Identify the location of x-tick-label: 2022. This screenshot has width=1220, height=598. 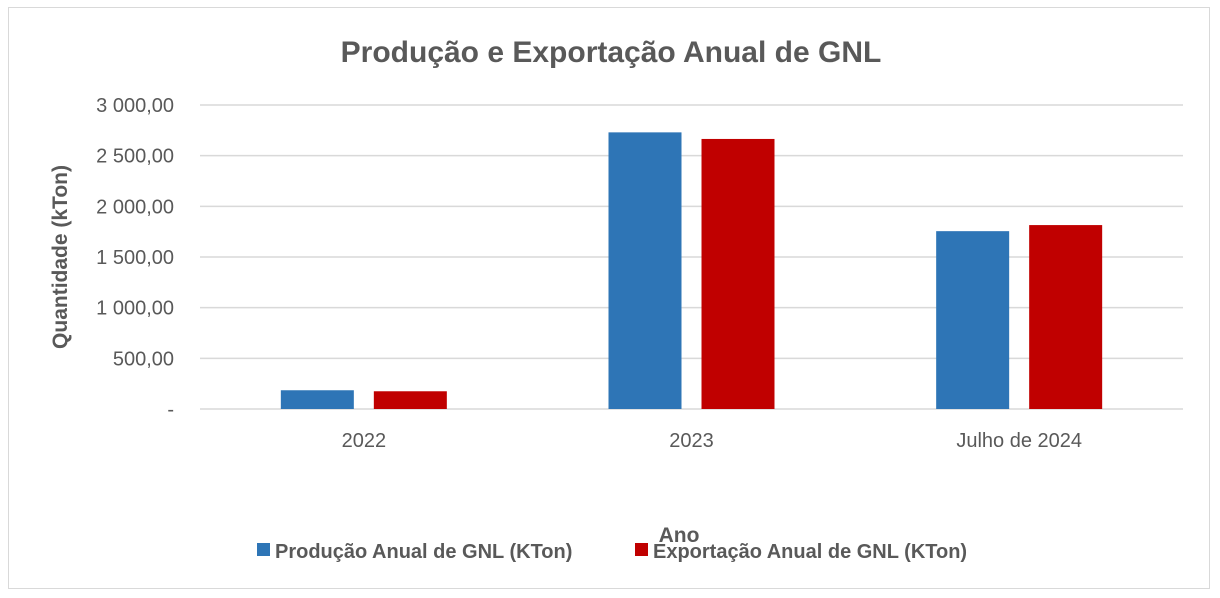
(364, 441).